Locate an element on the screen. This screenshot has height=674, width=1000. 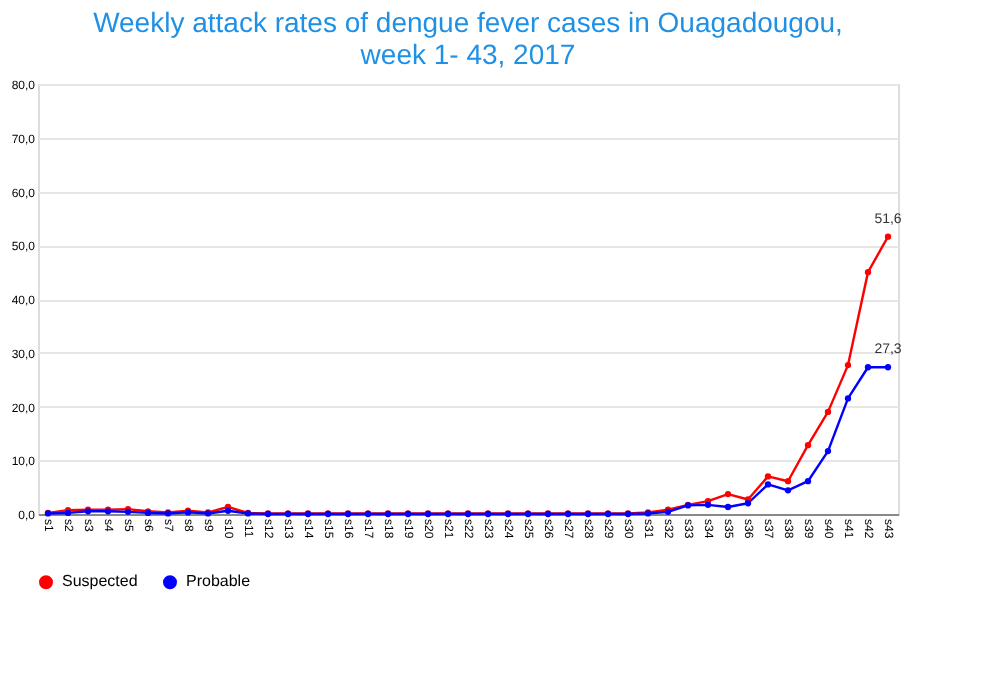
text: Weekly attack rates of dengue fever cases in Ouagadougou, is located at coordinates (468, 22).